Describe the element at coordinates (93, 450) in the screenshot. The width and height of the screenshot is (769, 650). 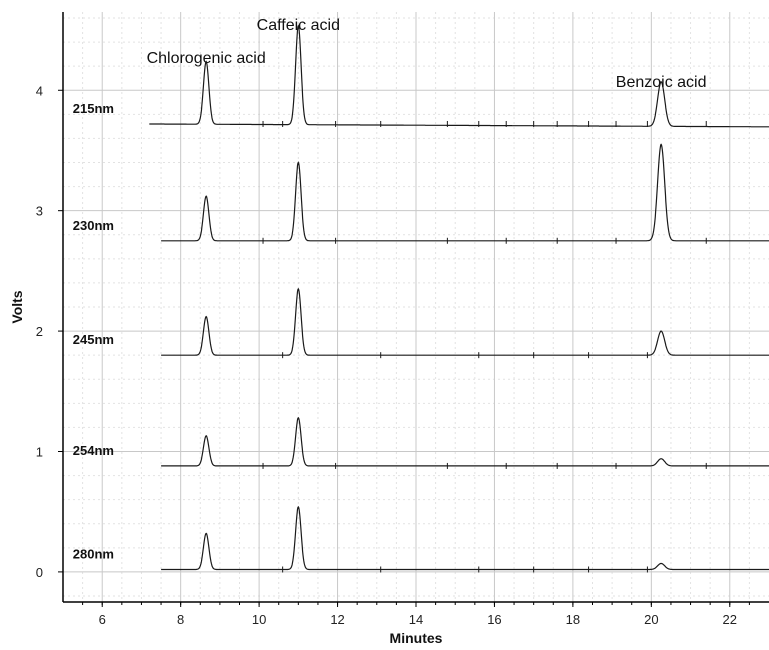
I see `series-label: 254nm` at that location.